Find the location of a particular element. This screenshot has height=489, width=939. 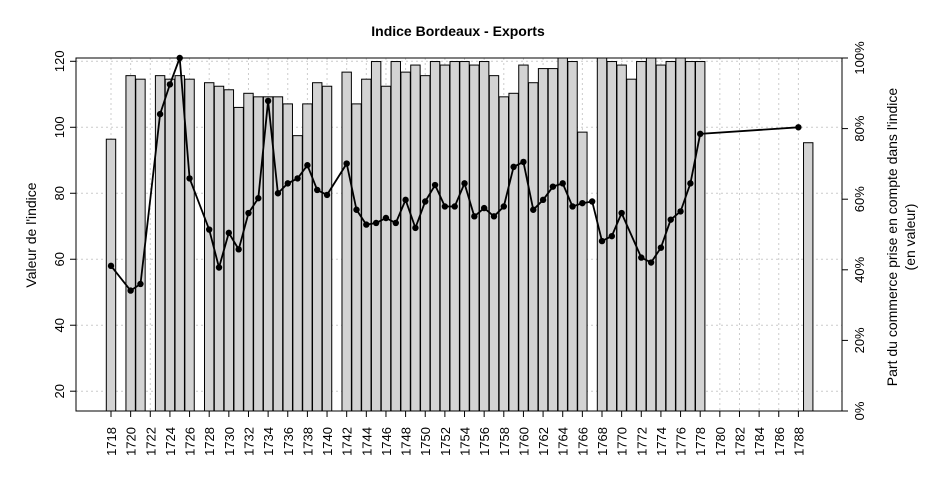

x-tick-label: 1724 is located at coordinates (170, 441).